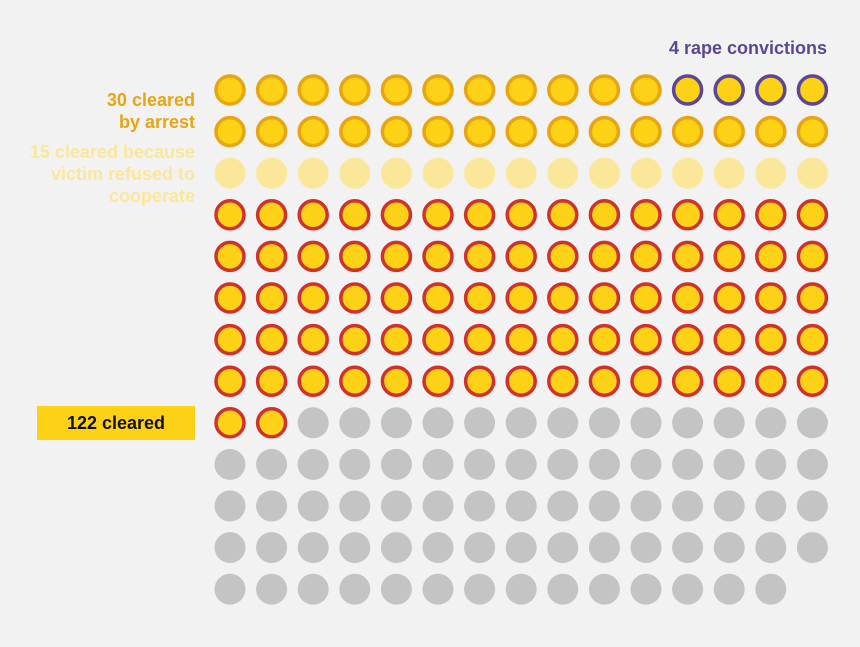 Image resolution: width=860 pixels, height=647 pixels. What do you see at coordinates (97, 111) in the screenshot?
I see `arrest-label: 30 cleared by arrest` at bounding box center [97, 111].